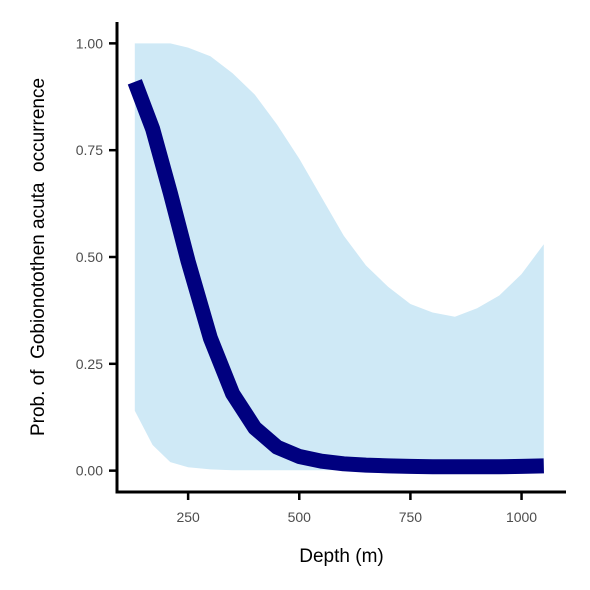  I want to click on y-tick-label: 0.00, so click(89, 471).